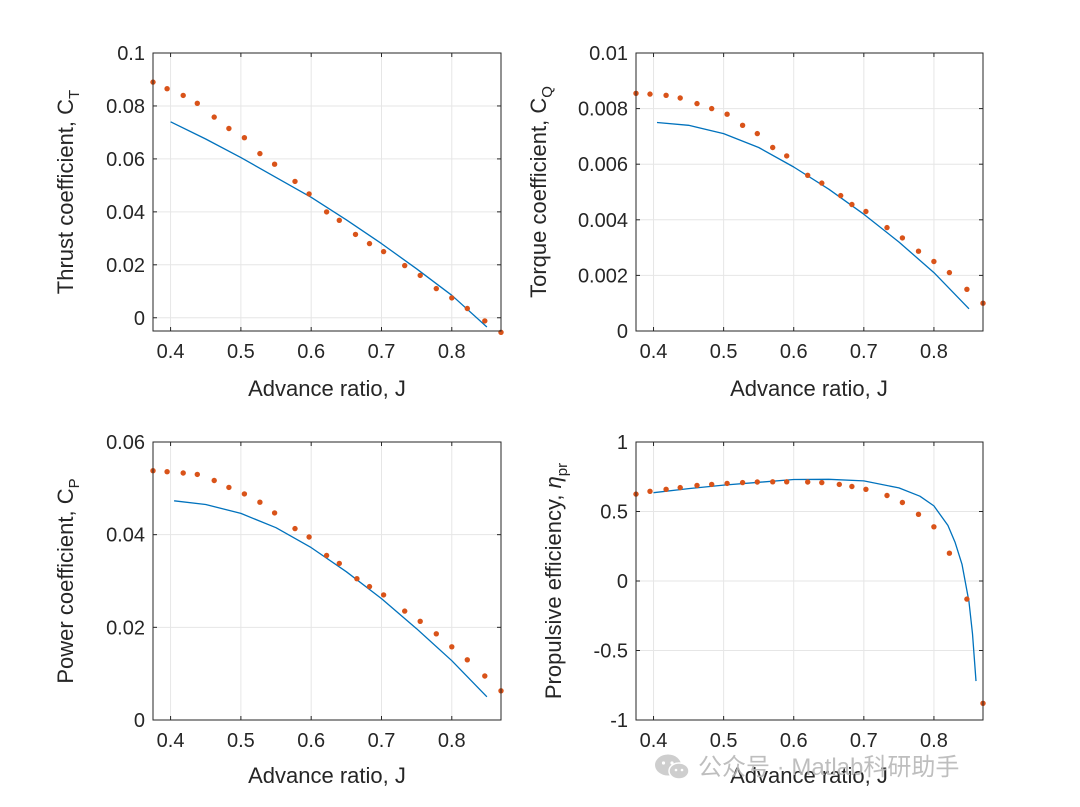  I want to click on watermark-text: 公众号 · Matlab科研助手, so click(828, 767).